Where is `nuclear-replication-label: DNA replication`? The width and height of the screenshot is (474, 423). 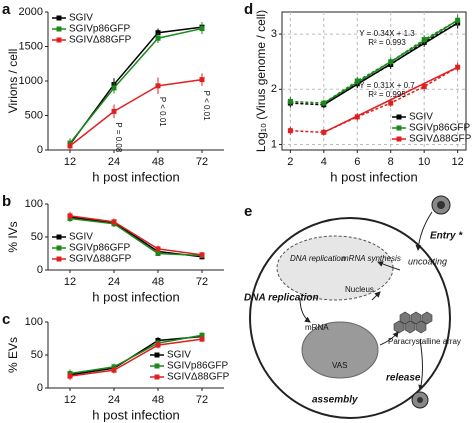
nuclear-replication-label: DNA replication is located at coordinates (318, 258).